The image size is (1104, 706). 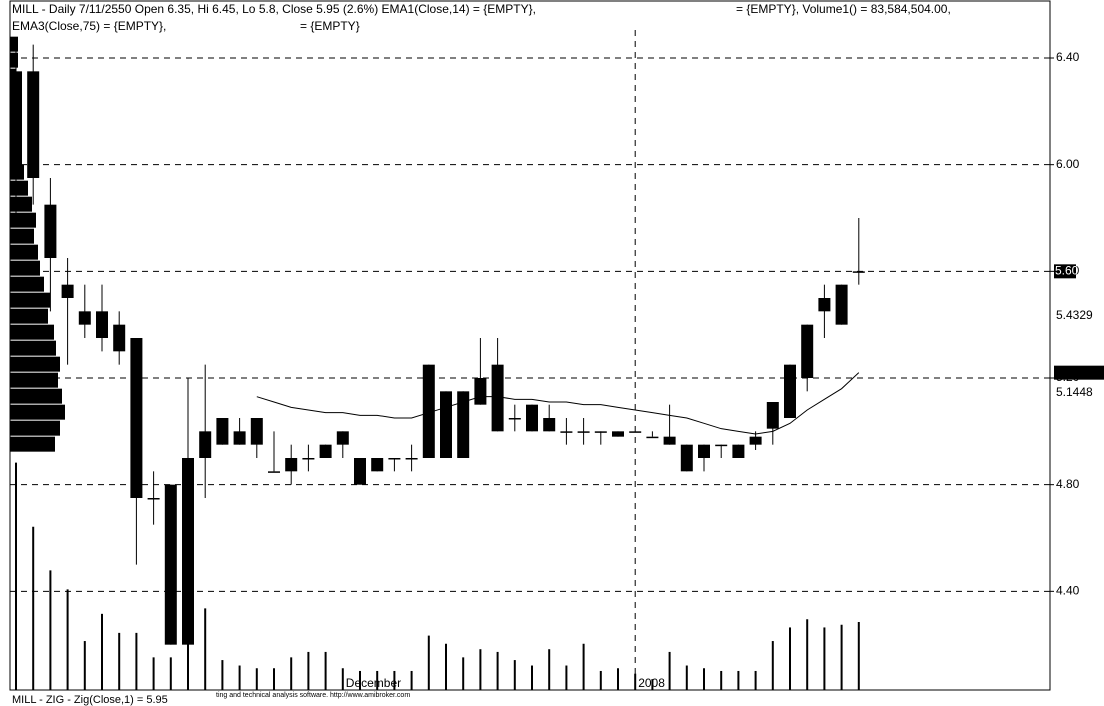 I want to click on title-text: = {EMPTY}, so click(x=330, y=26).